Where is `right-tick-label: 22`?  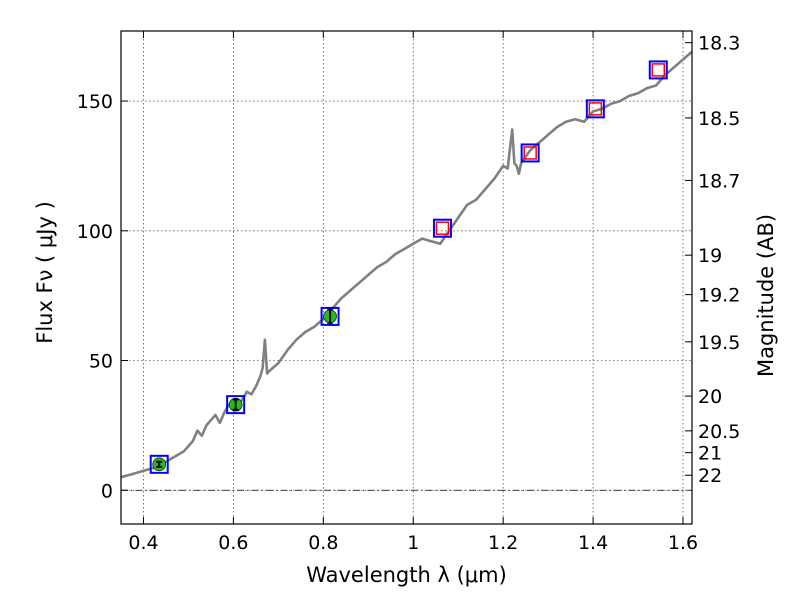 right-tick-label: 22 is located at coordinates (710, 476).